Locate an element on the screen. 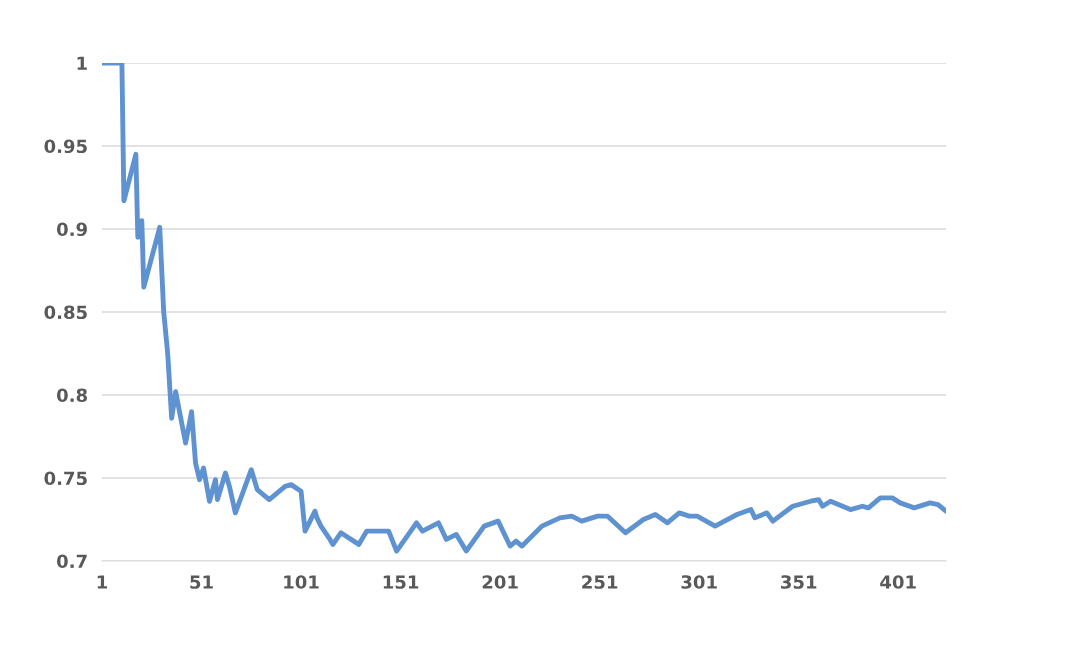  x-tick-label: 251 is located at coordinates (600, 582).